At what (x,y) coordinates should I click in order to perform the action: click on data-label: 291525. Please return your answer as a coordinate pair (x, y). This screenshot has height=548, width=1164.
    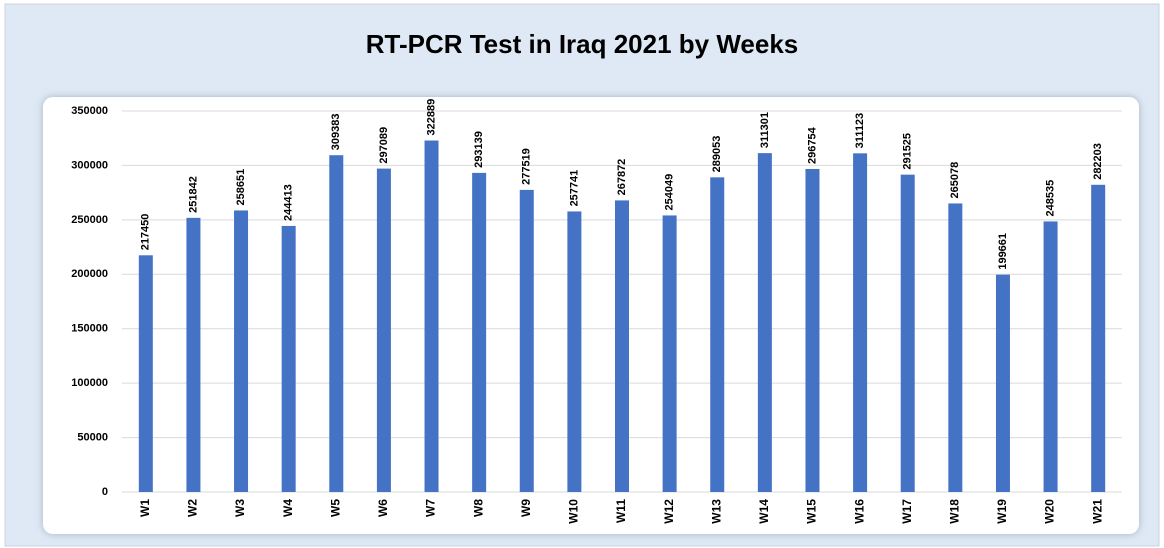
    Looking at the image, I should click on (908, 151).